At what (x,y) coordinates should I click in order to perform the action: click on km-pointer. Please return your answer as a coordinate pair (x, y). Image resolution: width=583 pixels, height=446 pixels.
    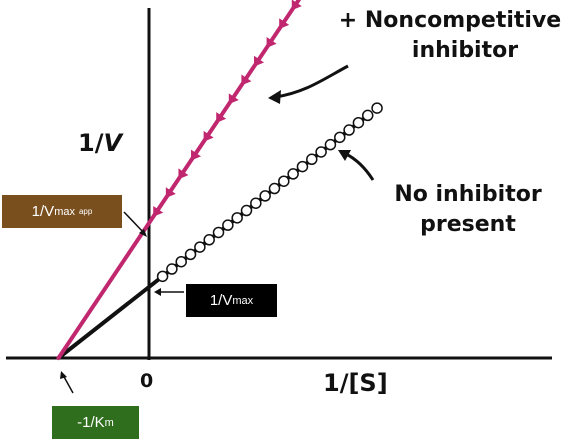
    Looking at the image, I should click on (68, 384).